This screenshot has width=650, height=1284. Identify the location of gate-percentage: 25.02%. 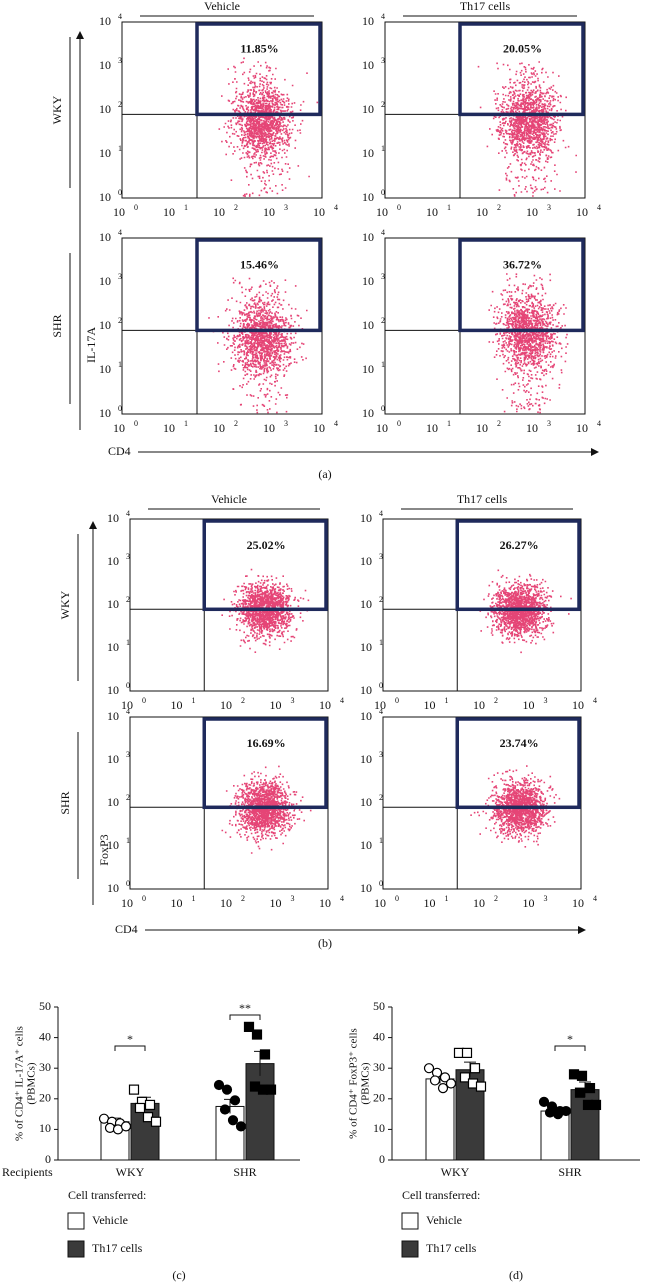
(266, 545).